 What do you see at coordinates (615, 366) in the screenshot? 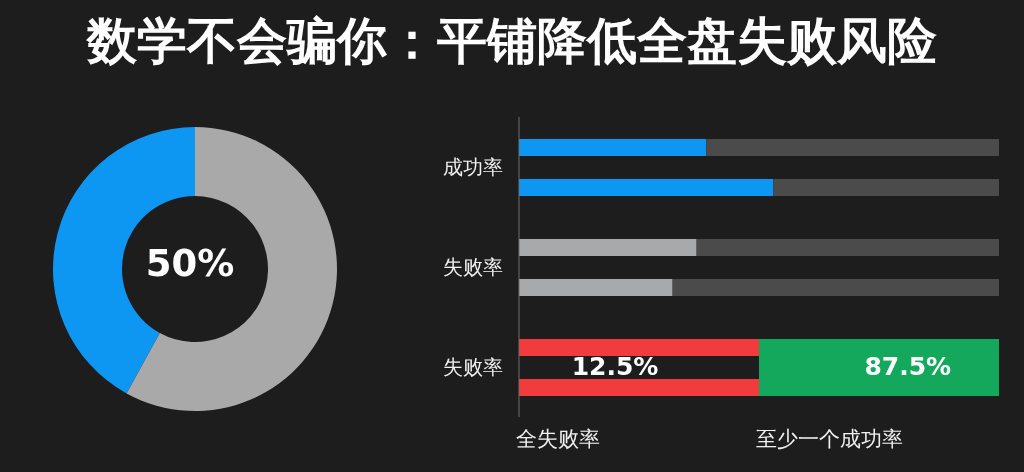
I see `annotation: 12.5%` at bounding box center [615, 366].